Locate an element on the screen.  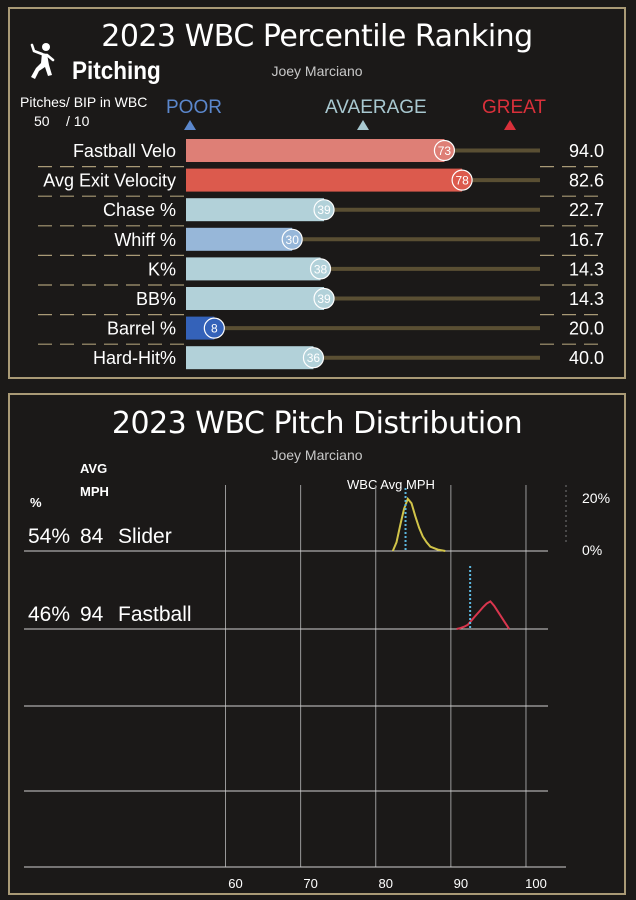
pitch-avg-mph: 84 is located at coordinates (92, 536).